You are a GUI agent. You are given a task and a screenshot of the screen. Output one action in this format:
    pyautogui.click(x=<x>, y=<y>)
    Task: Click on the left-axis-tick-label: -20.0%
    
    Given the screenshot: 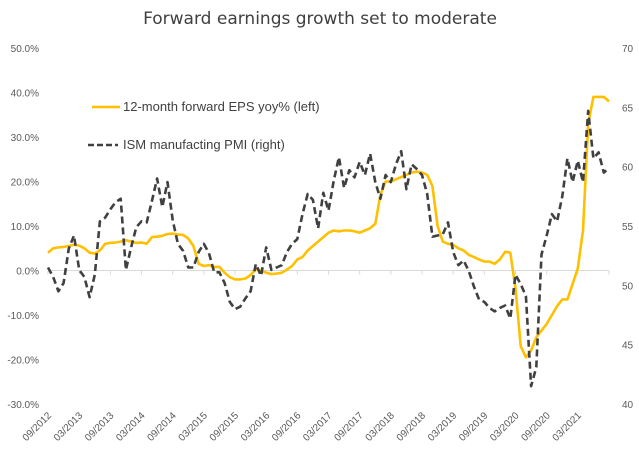 What is the action you would take?
    pyautogui.click(x=23, y=361)
    